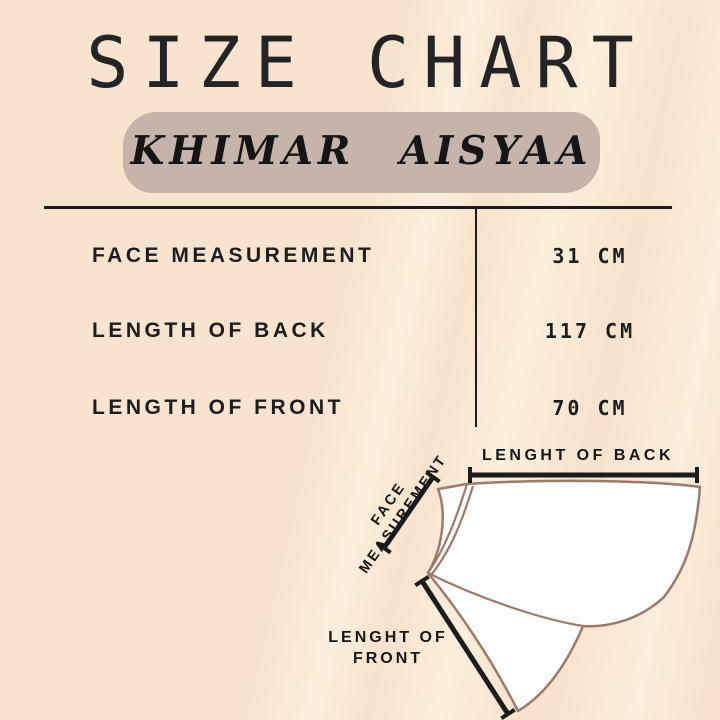 The image size is (720, 720). I want to click on row-label: LENGTH OF FRONT, so click(218, 407).